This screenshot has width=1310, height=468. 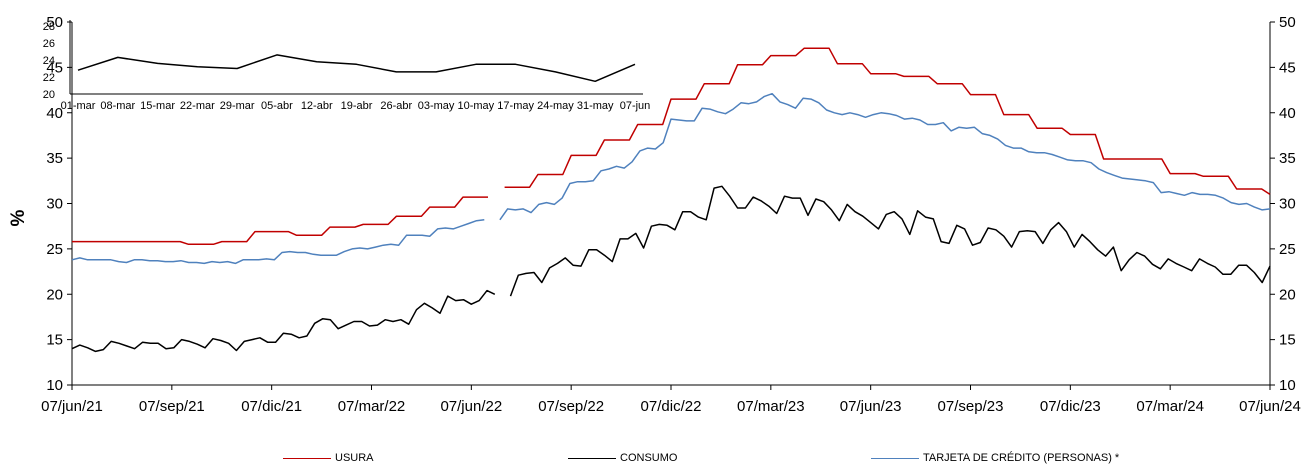 What do you see at coordinates (1287, 67) in the screenshot?
I see `y-tick-label-right: 45` at bounding box center [1287, 67].